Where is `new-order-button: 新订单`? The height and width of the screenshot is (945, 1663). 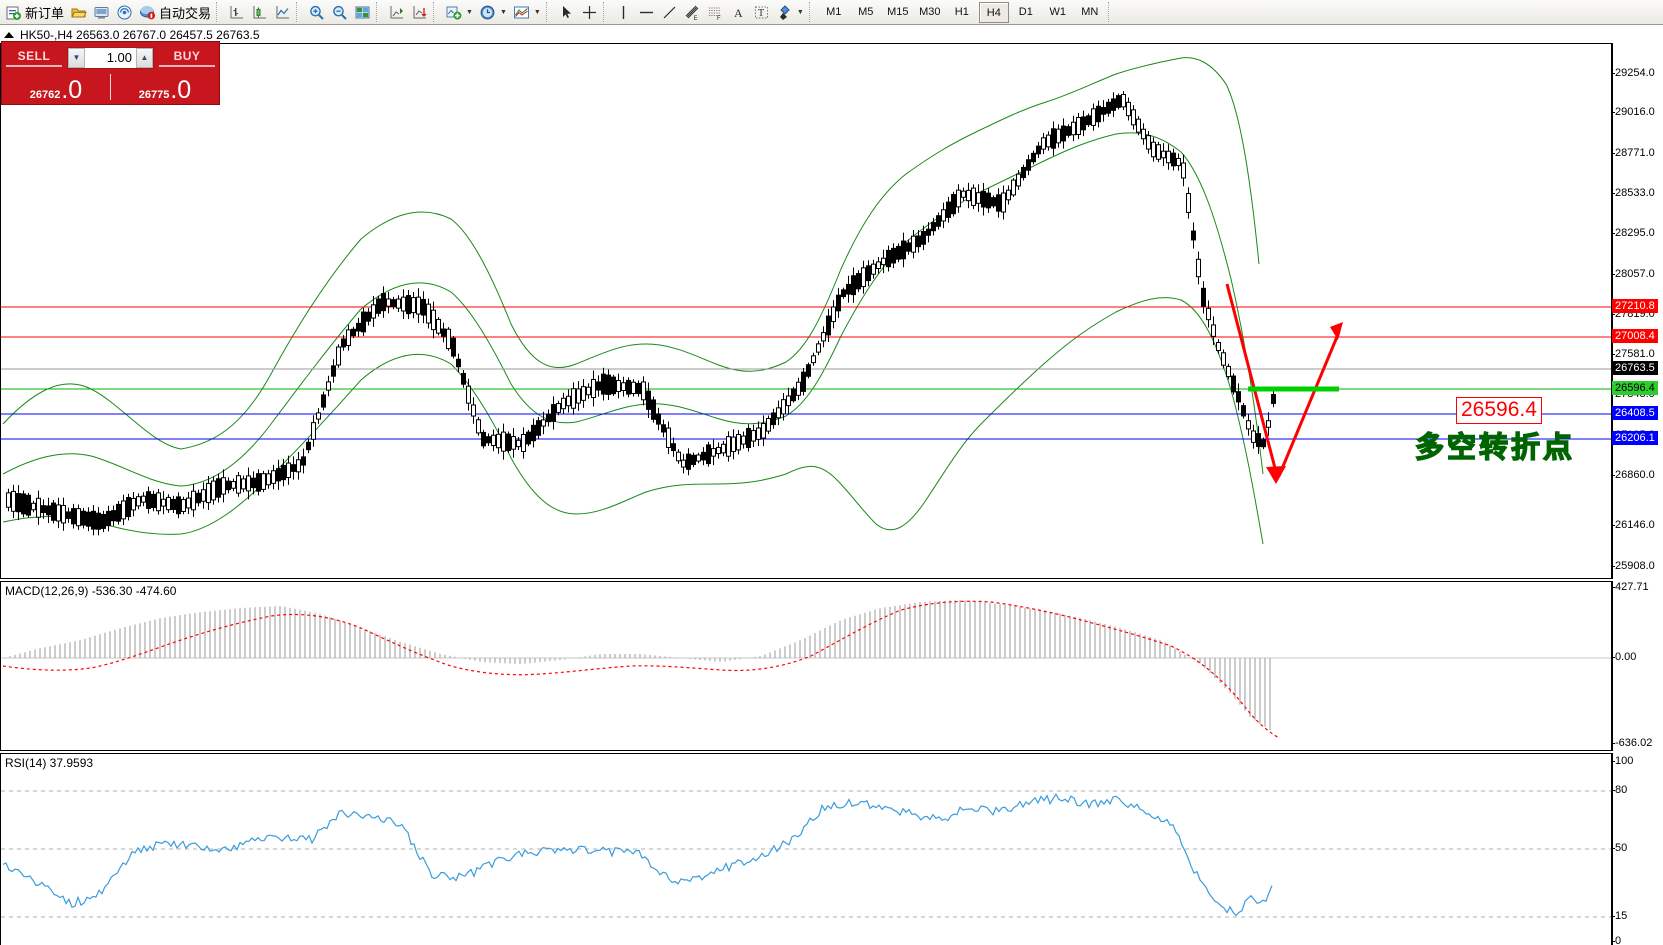 new-order-button: 新订单 is located at coordinates (34, 12).